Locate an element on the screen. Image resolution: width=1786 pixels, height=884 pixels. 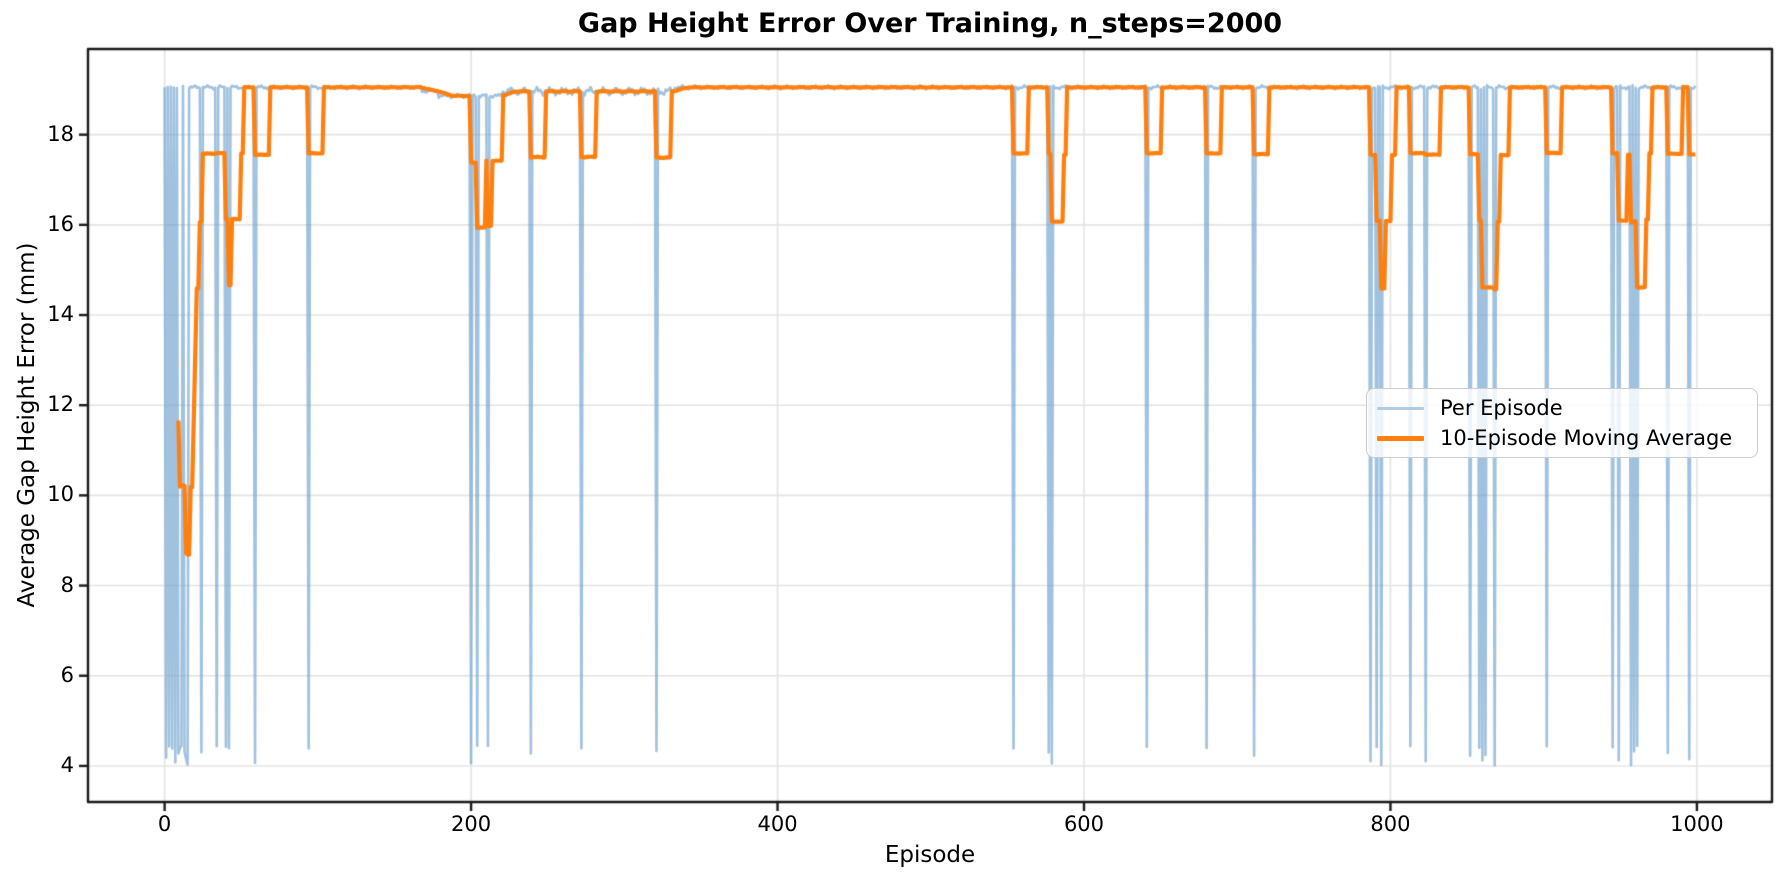
x-tick-label: 600 is located at coordinates (1084, 824).